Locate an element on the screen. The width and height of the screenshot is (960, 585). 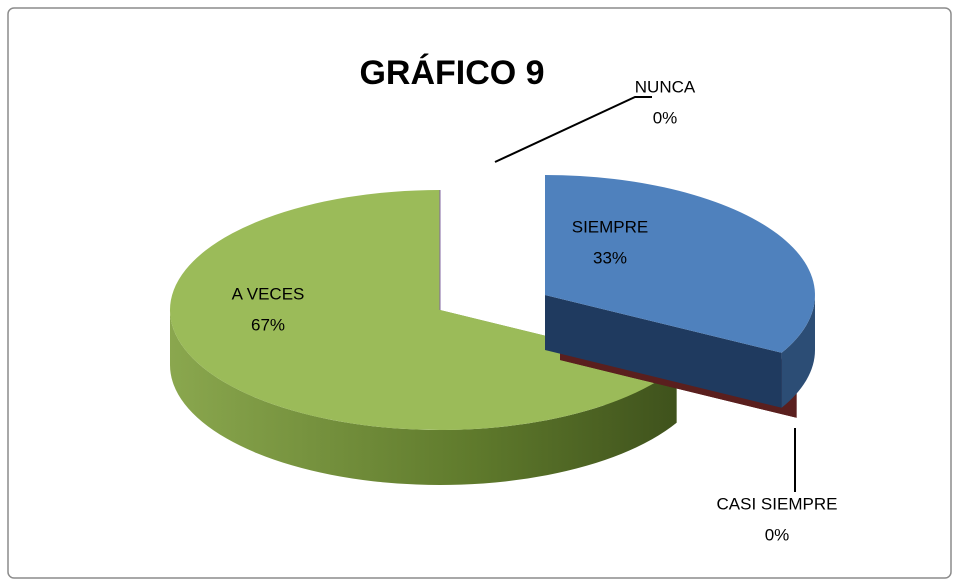
data-label: CASI SIEMPRE is located at coordinates (777, 503).